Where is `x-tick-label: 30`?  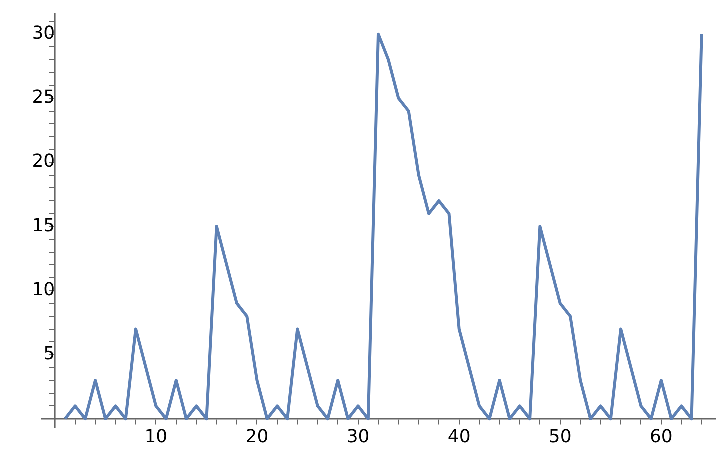 x-tick-label: 30 is located at coordinates (358, 437).